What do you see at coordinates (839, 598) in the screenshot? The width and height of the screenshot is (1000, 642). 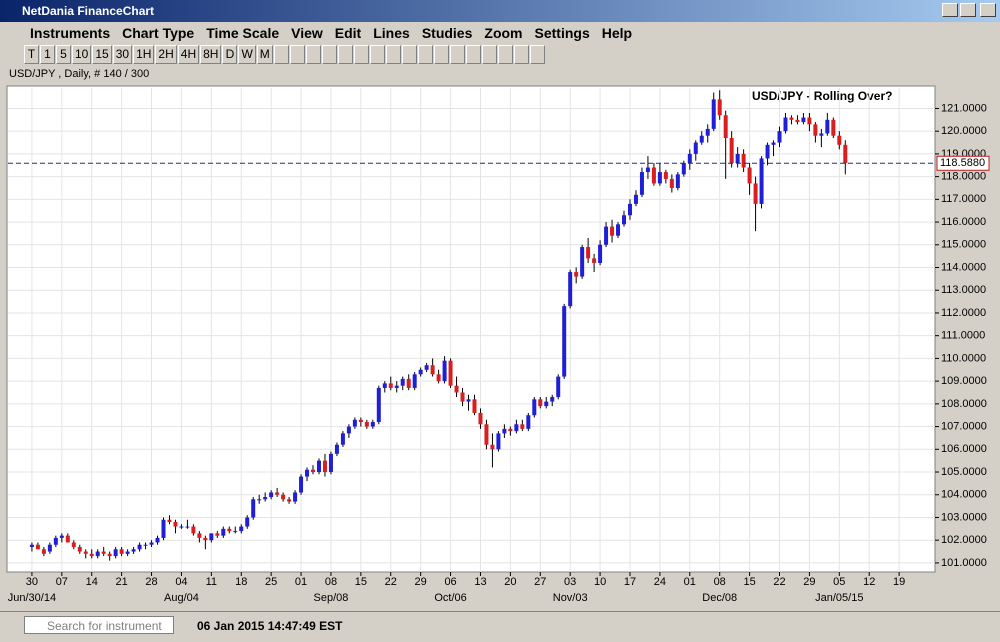 I see `x-period-label: Jan/05/15` at bounding box center [839, 598].